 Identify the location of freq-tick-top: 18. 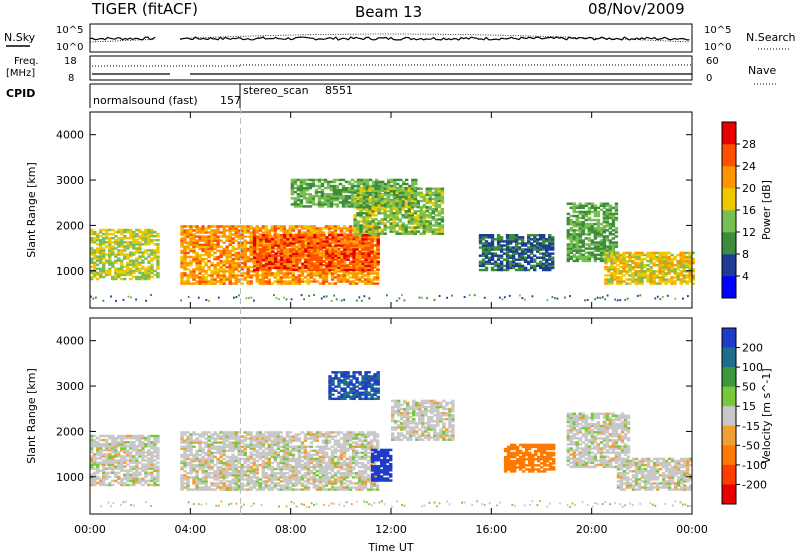
(70, 61).